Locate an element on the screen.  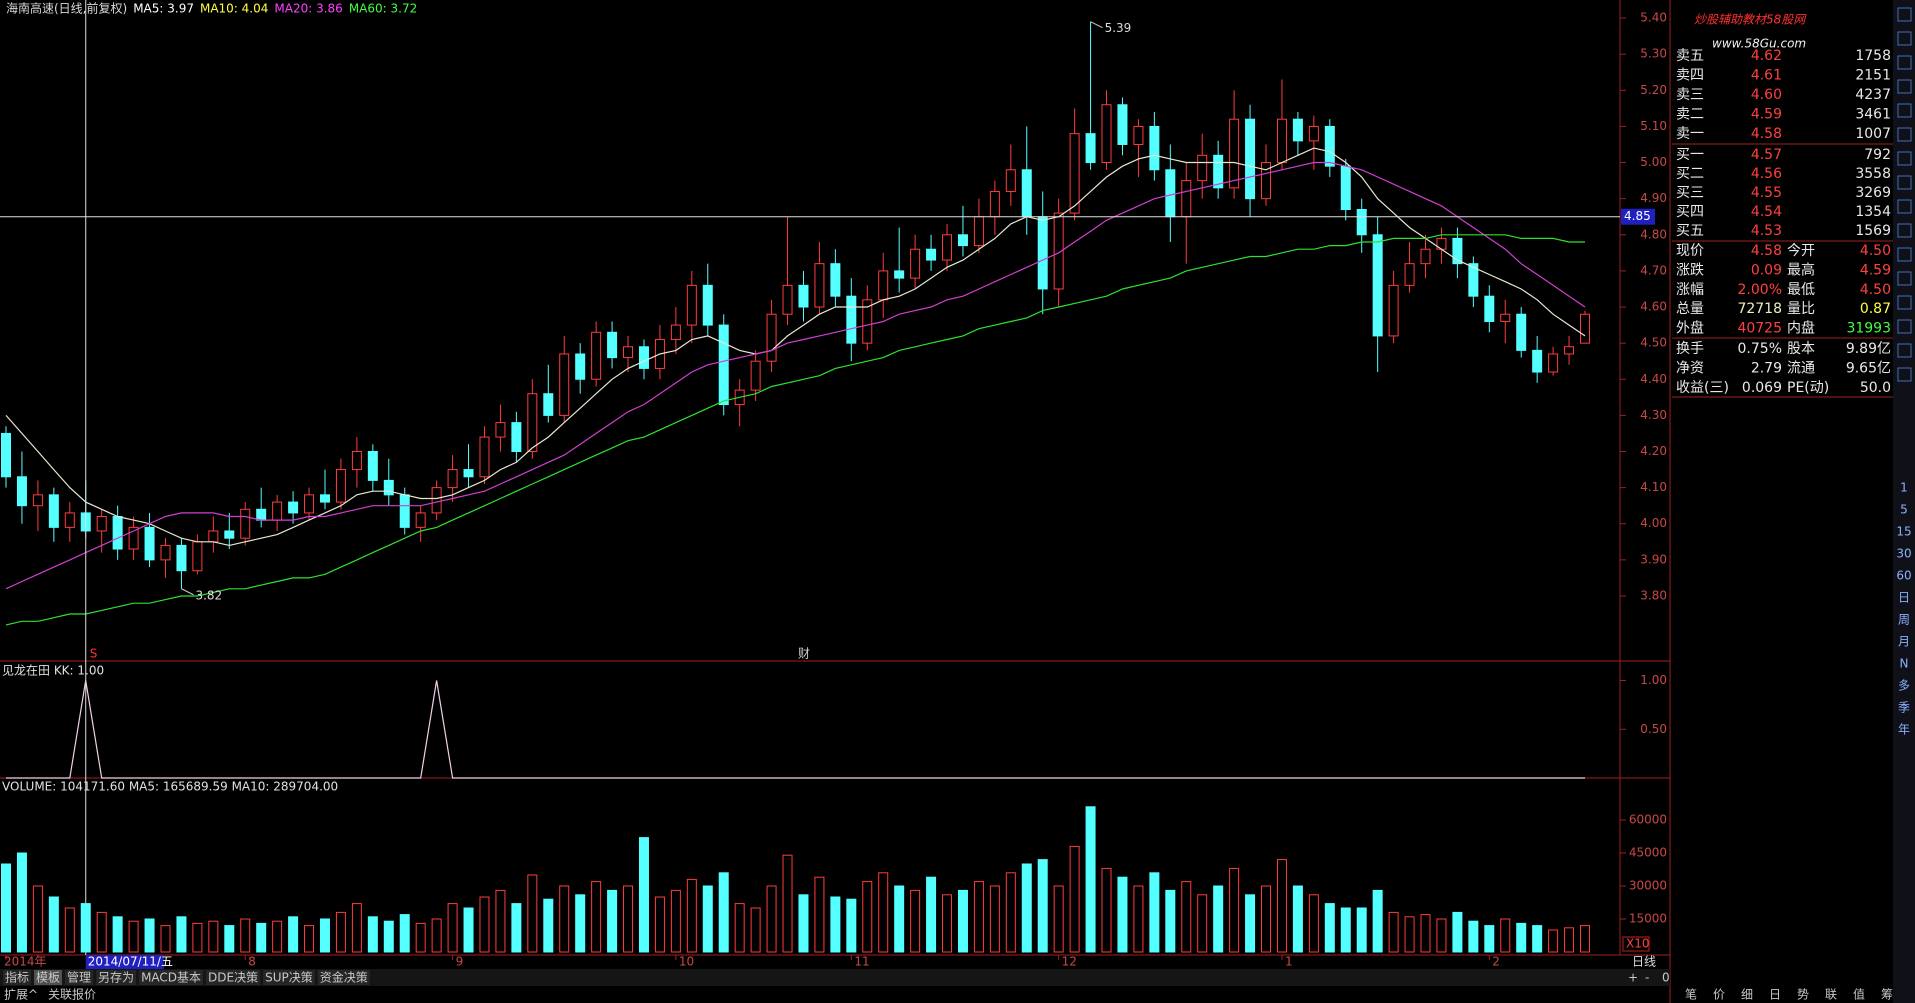
side-tool: 周 is located at coordinates (1904, 620).